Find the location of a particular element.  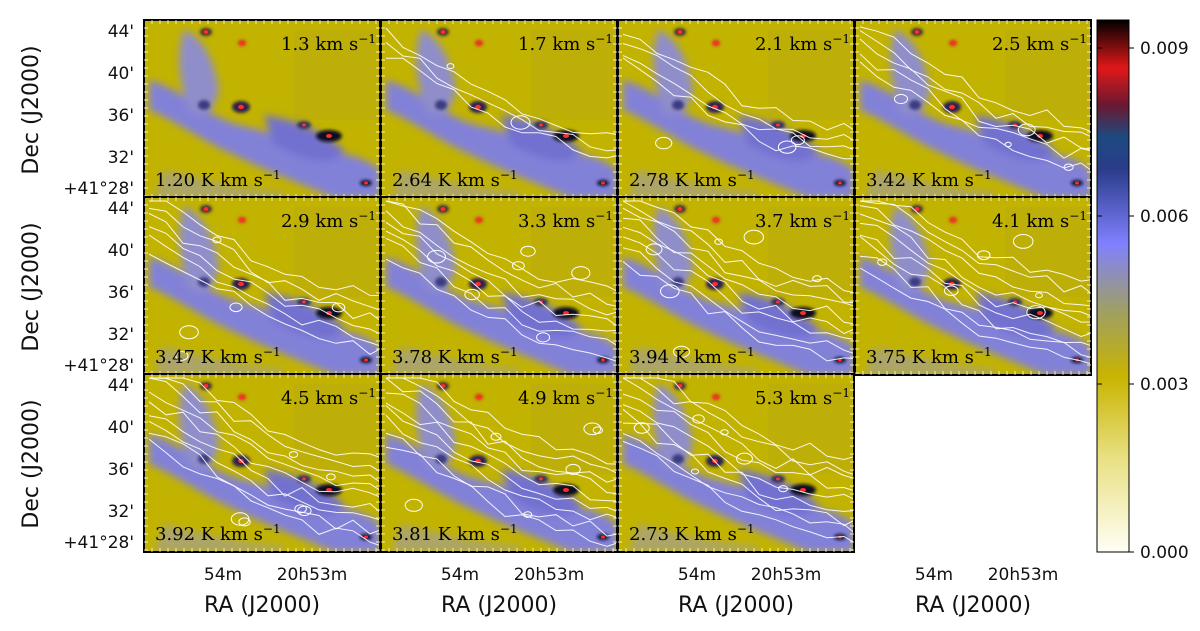

channel-panel: 3.7 km s−1 3.94 K km s−1 is located at coordinates (736, 286).